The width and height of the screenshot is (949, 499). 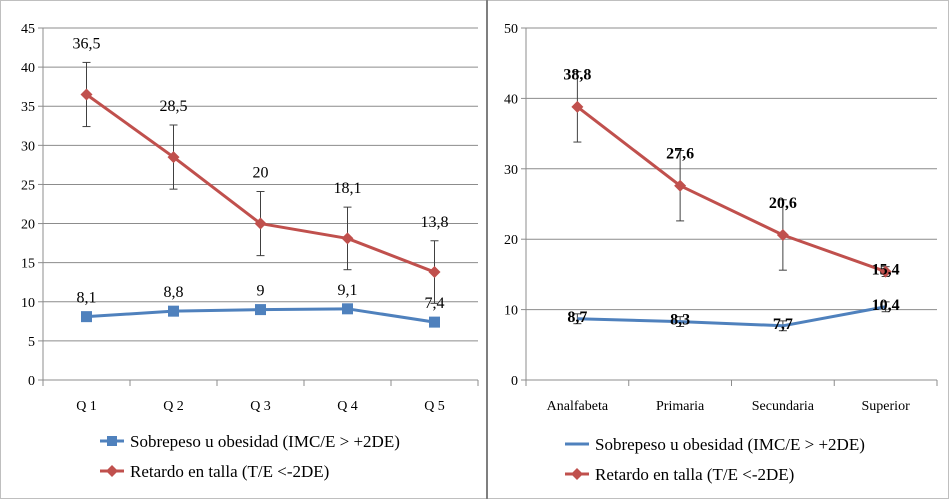 I want to click on left-chart-series-retardo-data-label: 20, so click(x=261, y=172).